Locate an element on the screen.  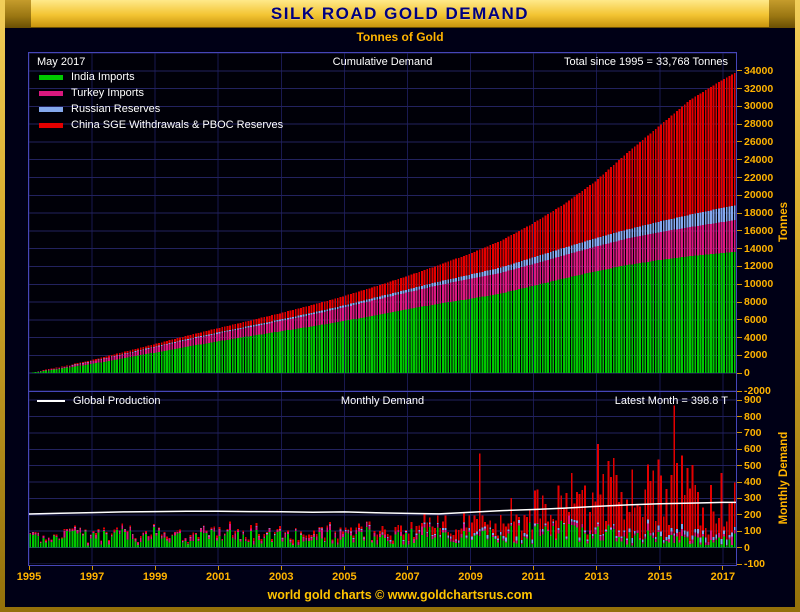
y-axis-label-lower: -100 is located at coordinates (755, 564).